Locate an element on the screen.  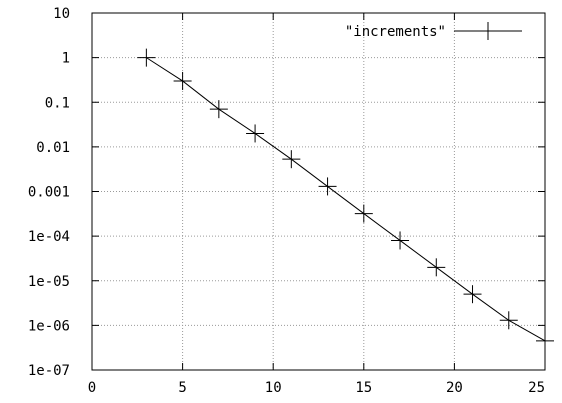
y-tick-label: 1e-07 is located at coordinates (49, 371).